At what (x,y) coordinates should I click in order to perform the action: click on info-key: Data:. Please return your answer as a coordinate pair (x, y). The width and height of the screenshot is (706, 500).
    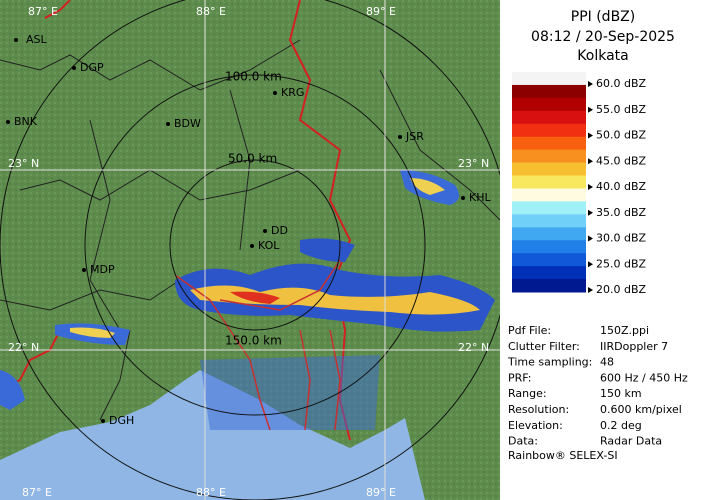
    Looking at the image, I should click on (523, 441).